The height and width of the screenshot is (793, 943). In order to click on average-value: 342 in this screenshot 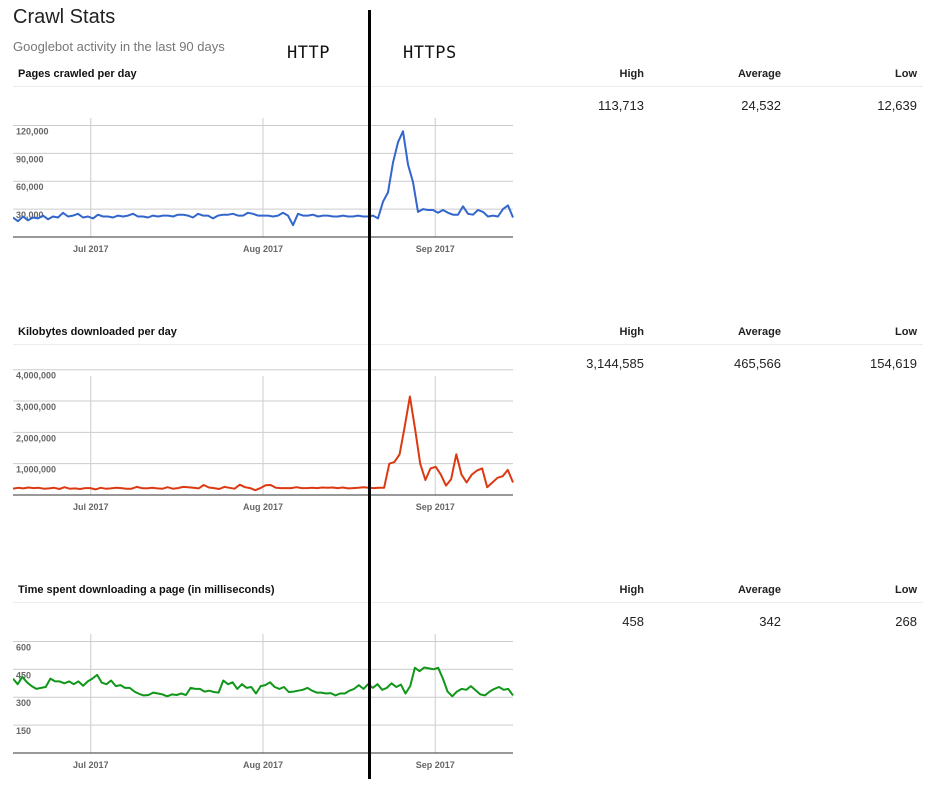, I will do `click(770, 621)`.